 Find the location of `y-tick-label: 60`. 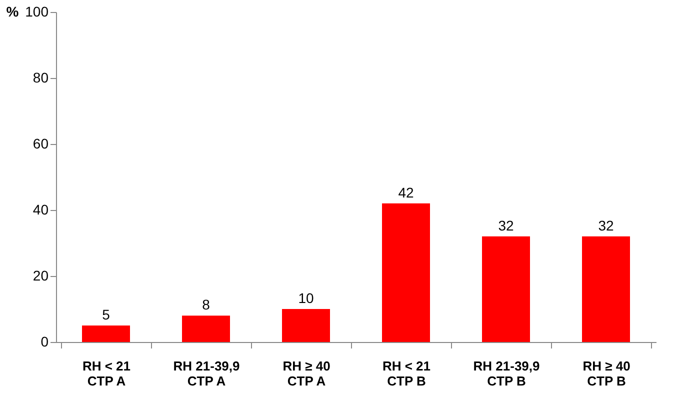

y-tick-label: 60 is located at coordinates (40, 144).